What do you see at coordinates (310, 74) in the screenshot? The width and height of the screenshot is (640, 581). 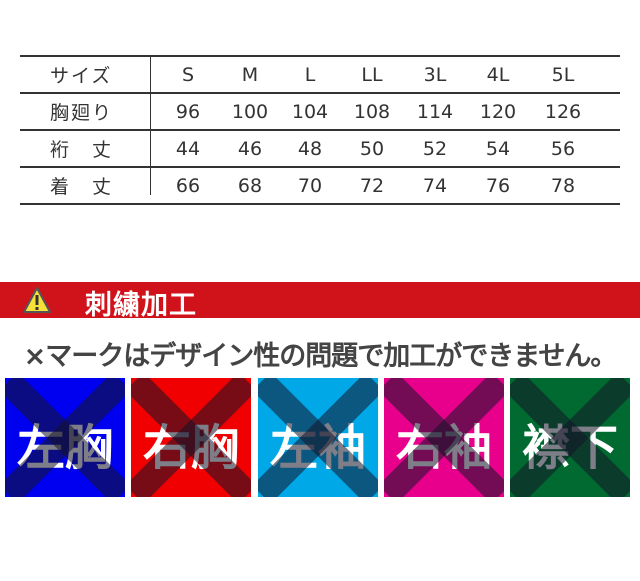 I see `size-header-cell: L` at bounding box center [310, 74].